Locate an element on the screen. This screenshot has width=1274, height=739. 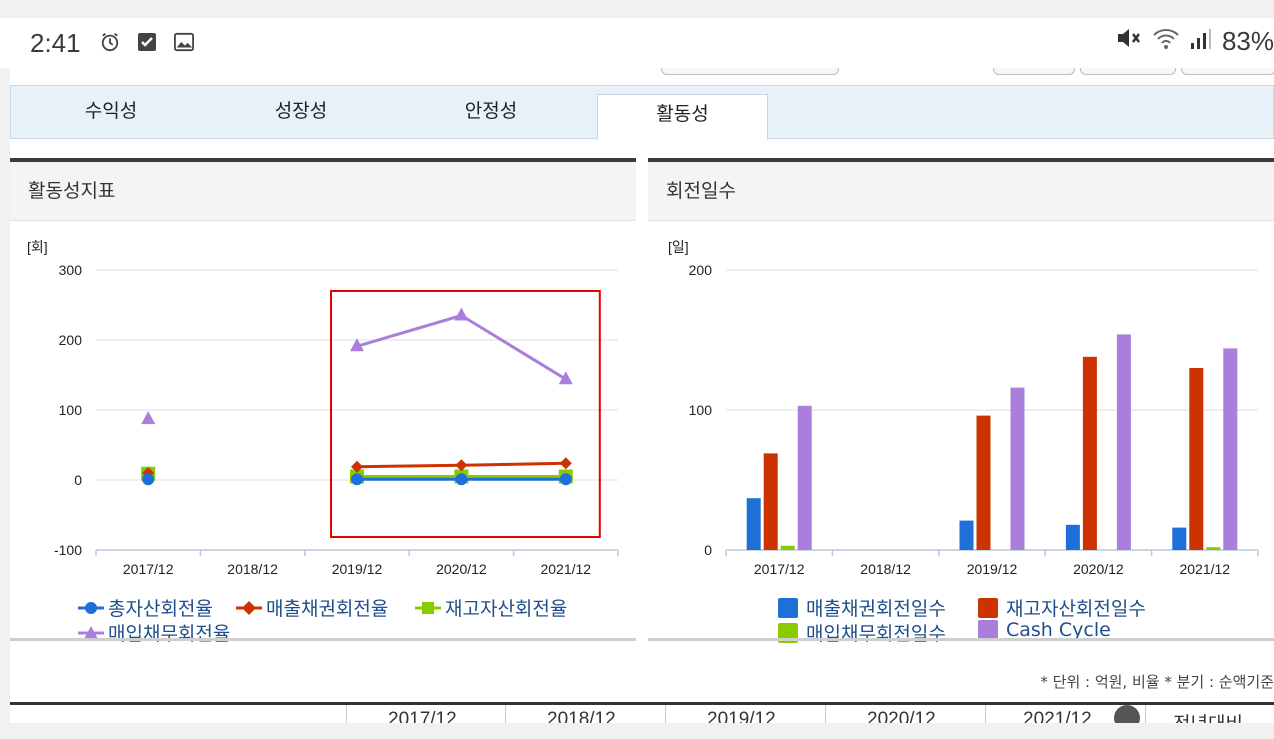
tab-bar: 수익성 성장성 안정성 활동성 is located at coordinates (642, 112).